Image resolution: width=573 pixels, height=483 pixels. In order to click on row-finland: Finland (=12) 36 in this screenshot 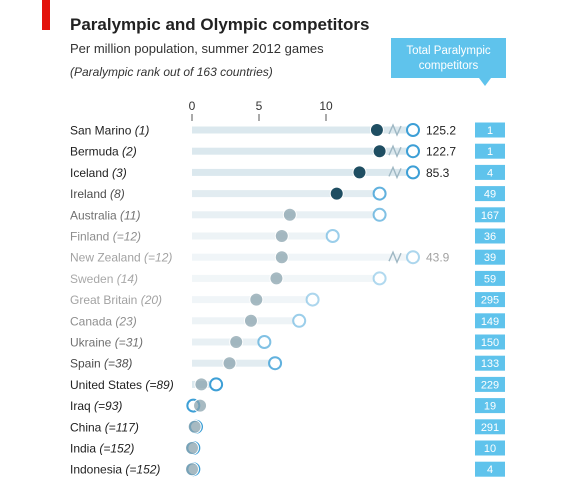, I will do `click(287, 236)`.